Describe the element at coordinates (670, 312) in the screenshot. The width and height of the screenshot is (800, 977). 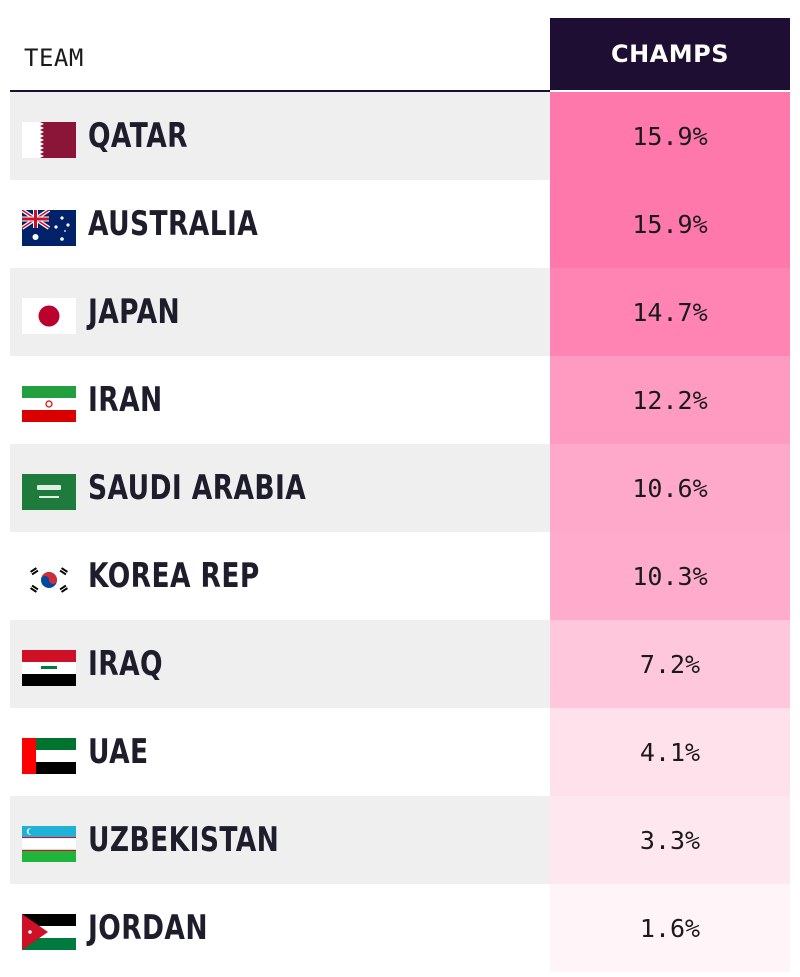
I see `champs-value-cell: 14.7%` at that location.